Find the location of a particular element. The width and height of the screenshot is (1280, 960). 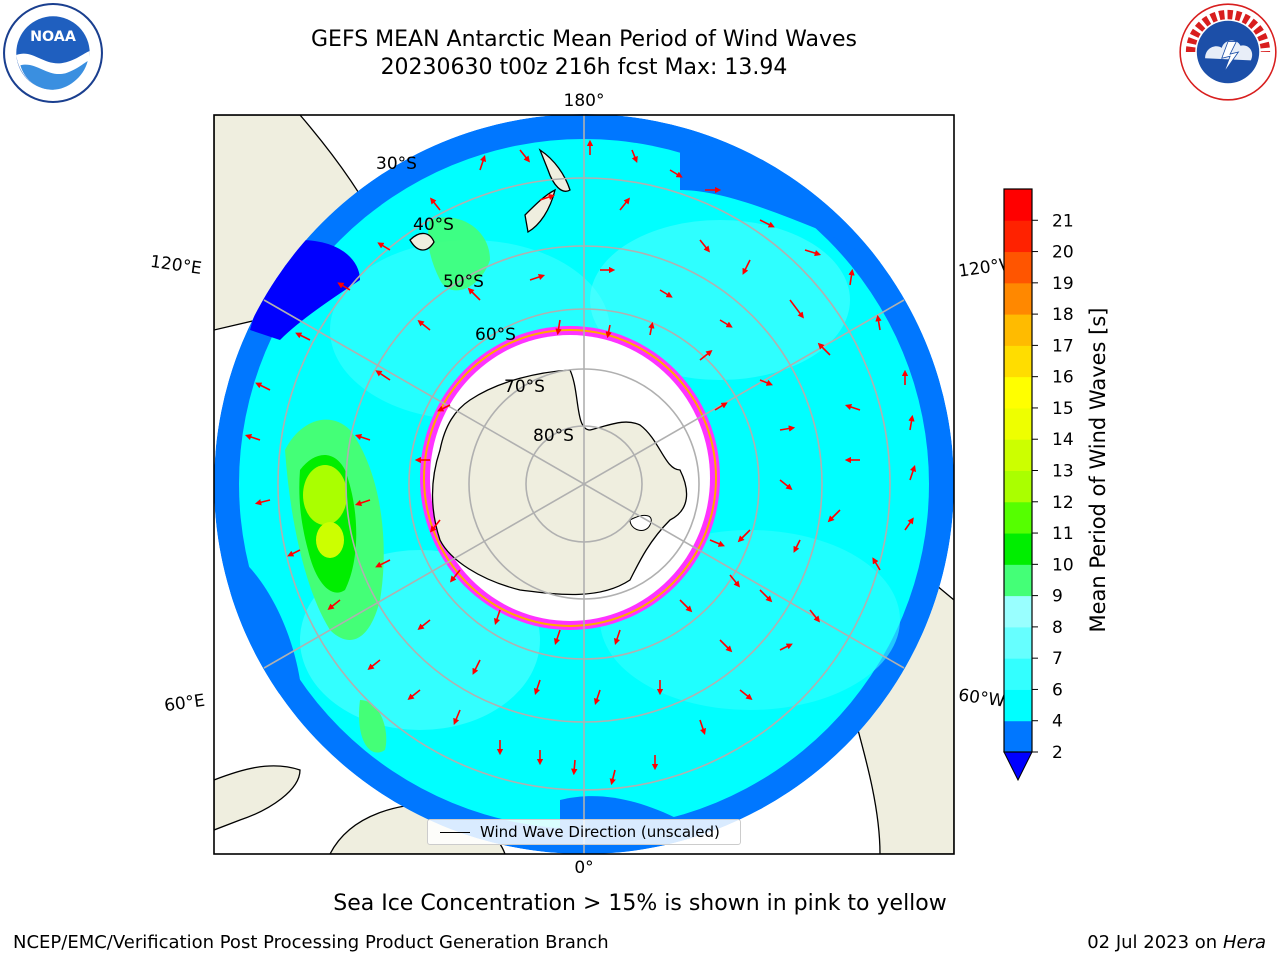

lat-label-70s: 70°S is located at coordinates (524, 387).